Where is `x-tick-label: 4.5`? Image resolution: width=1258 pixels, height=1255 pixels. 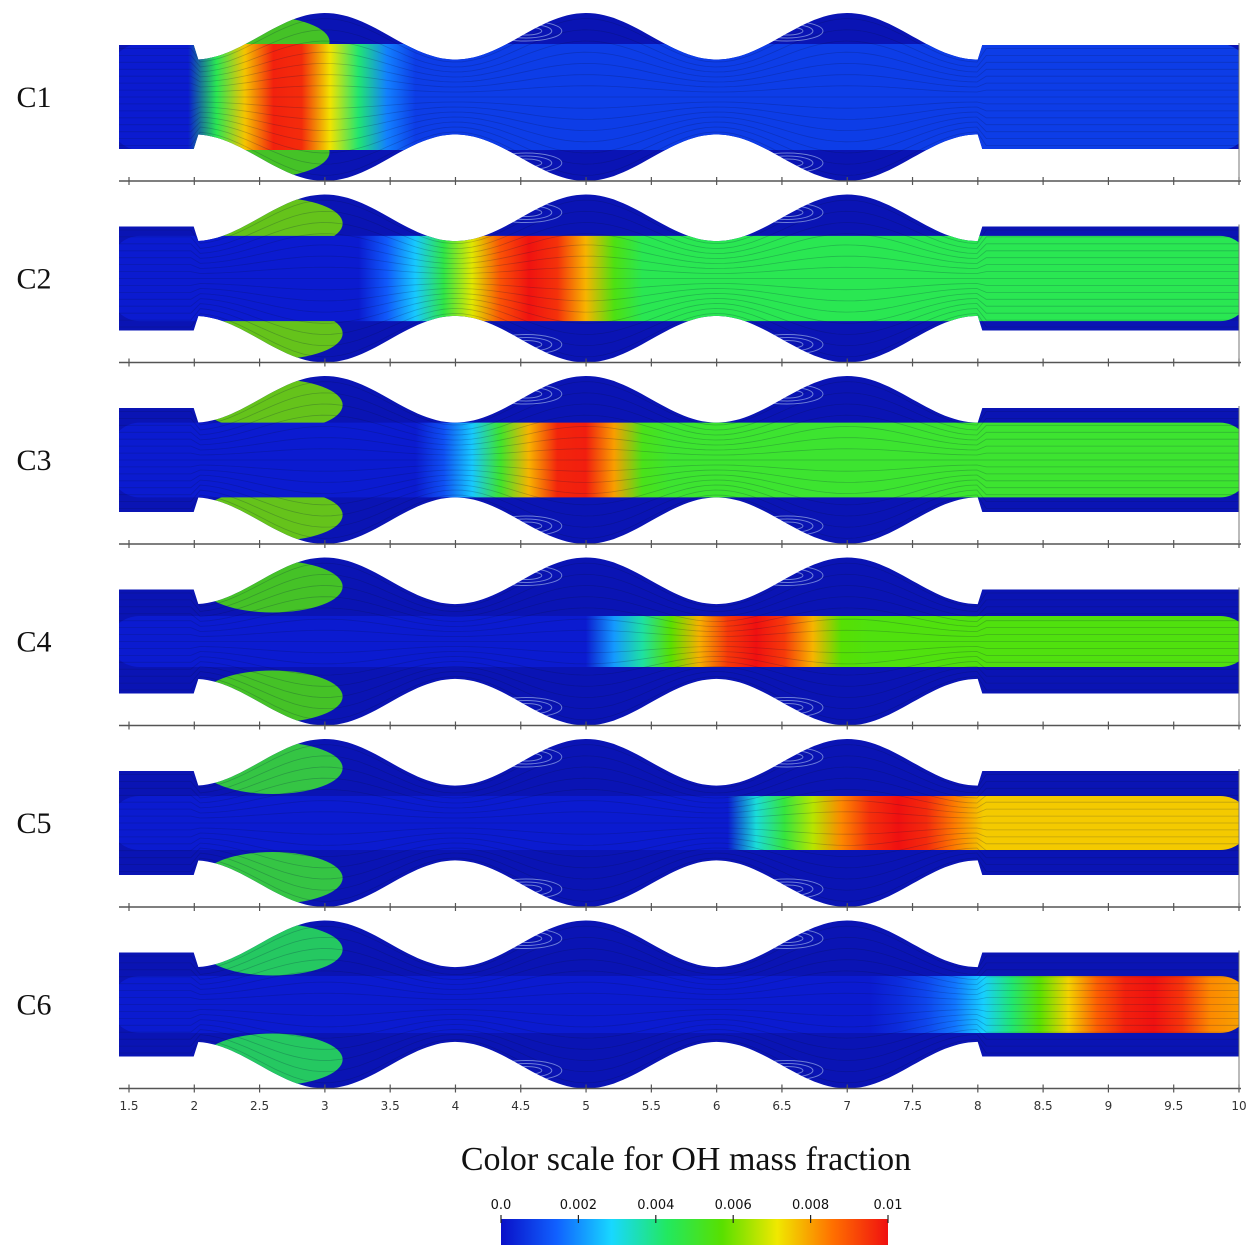 x-tick-label: 4.5 is located at coordinates (520, 1106).